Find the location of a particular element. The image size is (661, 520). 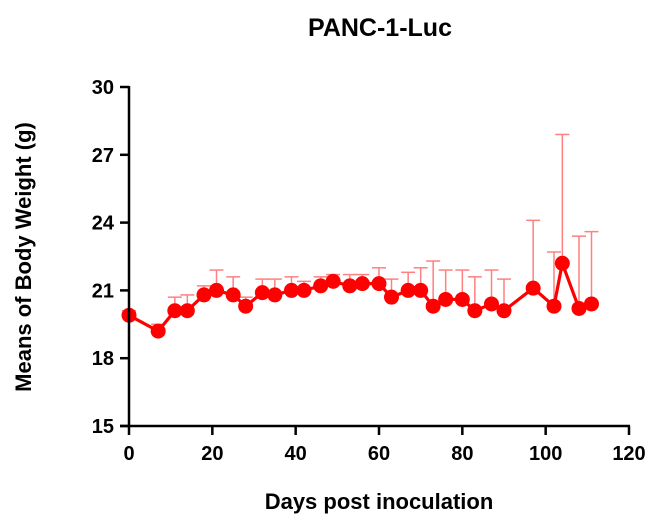

x-tick-label: 20 is located at coordinates (212, 454).